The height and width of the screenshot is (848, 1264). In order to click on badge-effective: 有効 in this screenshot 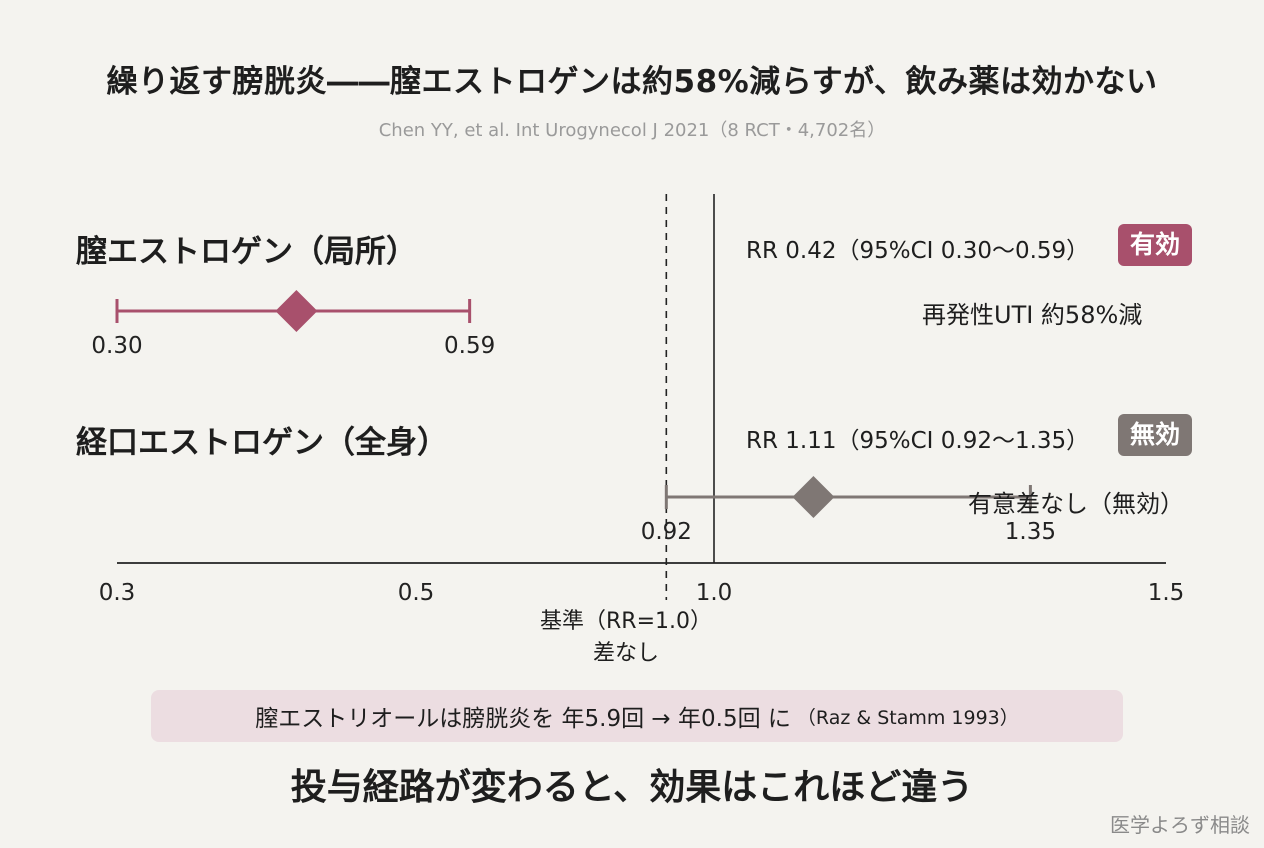, I will do `click(1155, 245)`.